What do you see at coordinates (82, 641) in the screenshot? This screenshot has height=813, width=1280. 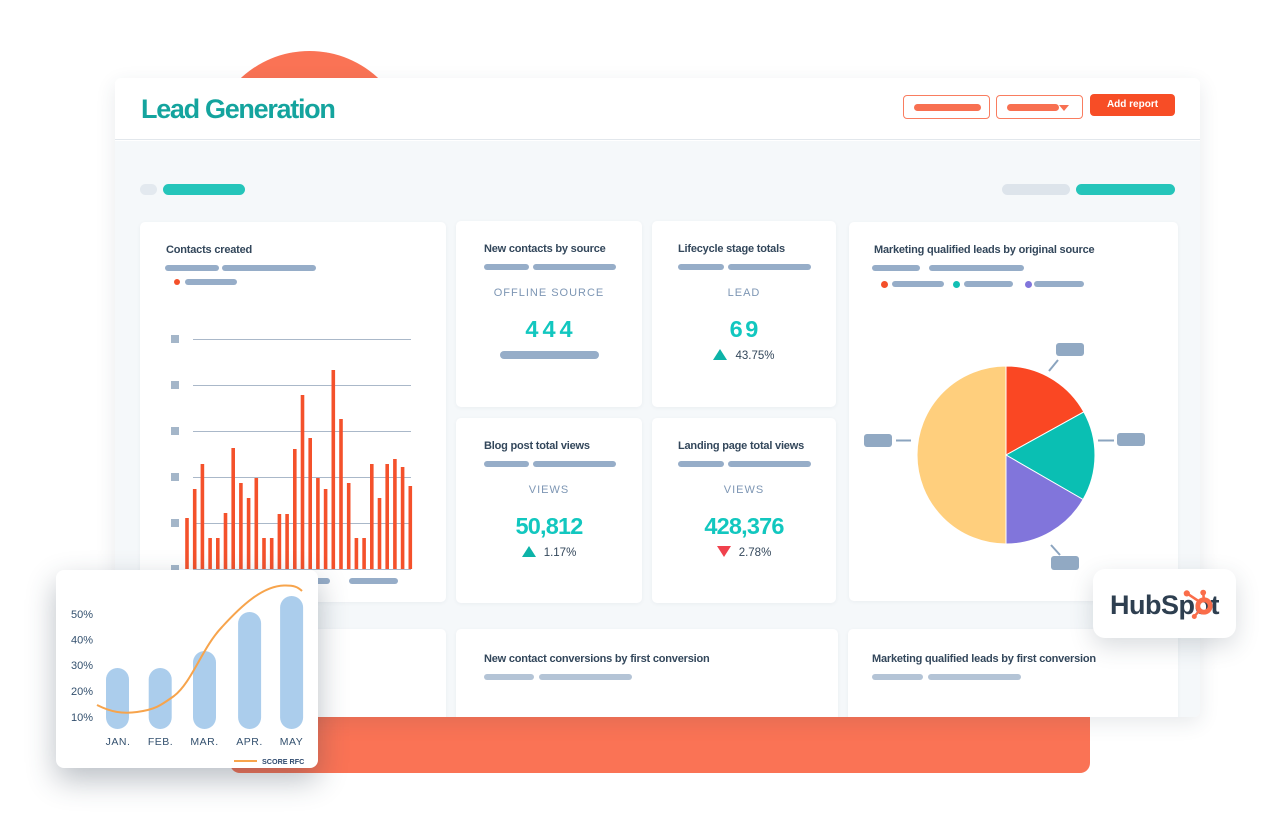 I see `svg-text: 40%` at bounding box center [82, 641].